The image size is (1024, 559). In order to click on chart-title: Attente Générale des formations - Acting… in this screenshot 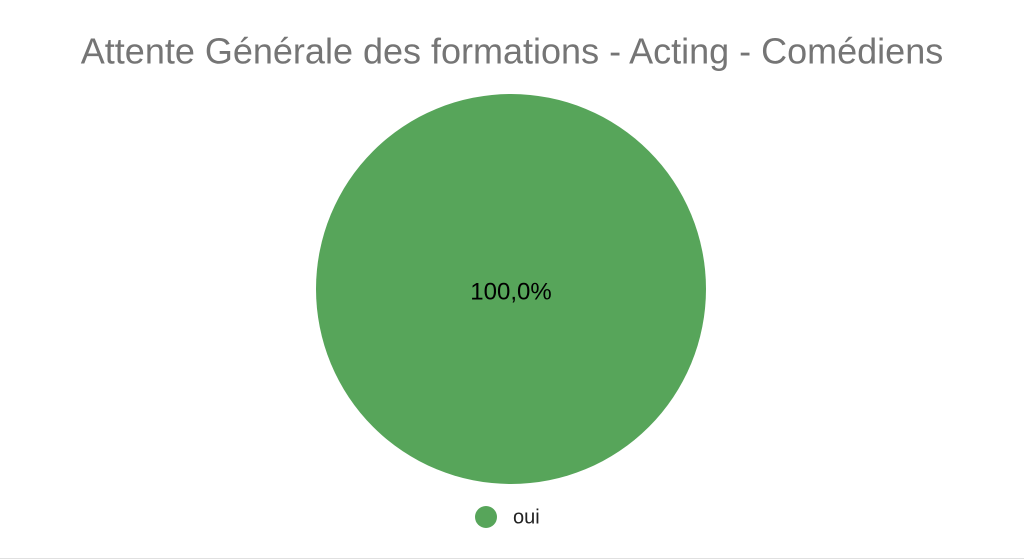, I will do `click(512, 51)`.